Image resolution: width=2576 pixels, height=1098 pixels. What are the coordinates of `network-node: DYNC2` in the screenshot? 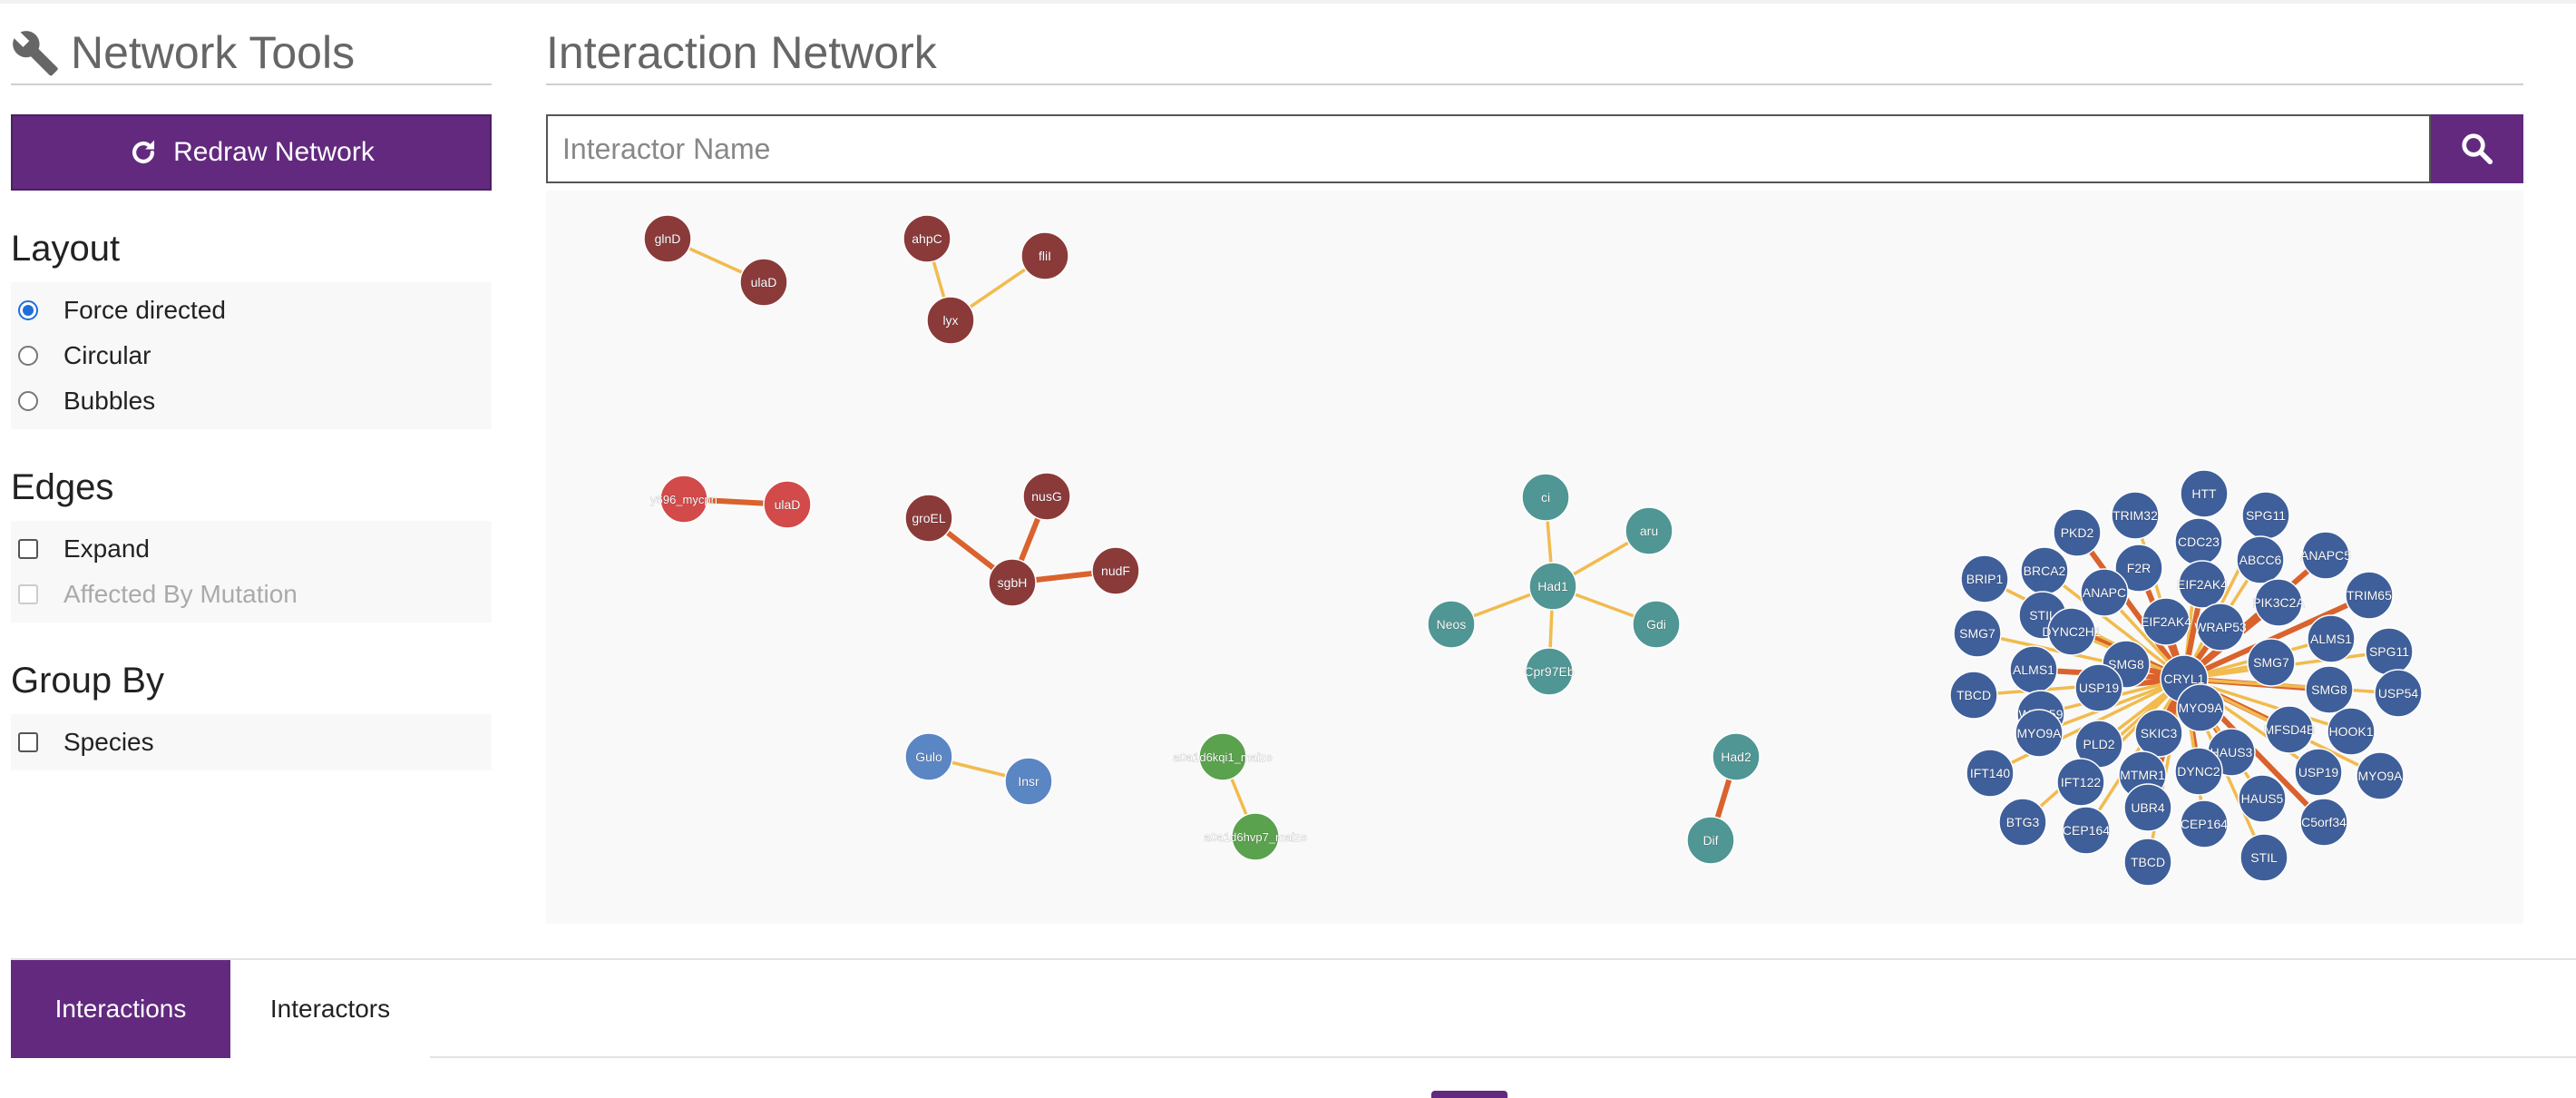 It's located at (2198, 771).